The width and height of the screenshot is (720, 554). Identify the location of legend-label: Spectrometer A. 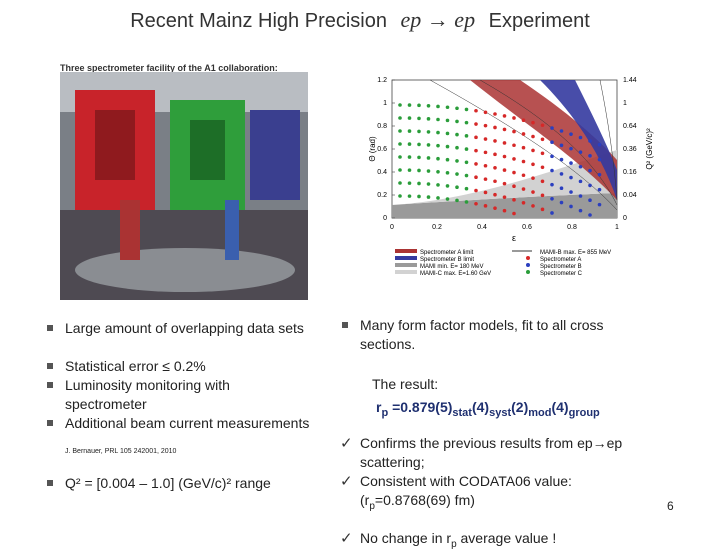
(560, 260).